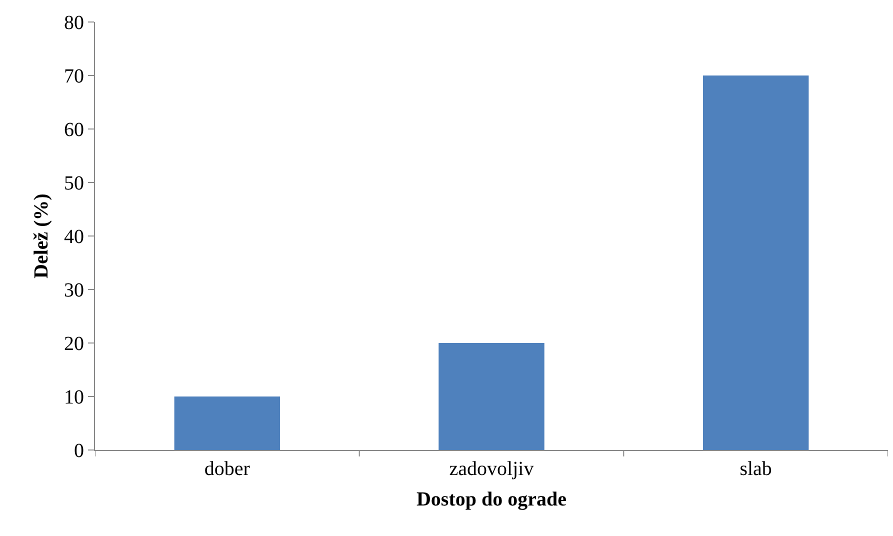  Describe the element at coordinates (41, 236) in the screenshot. I see `y-axis-title: Delež (%)` at that location.